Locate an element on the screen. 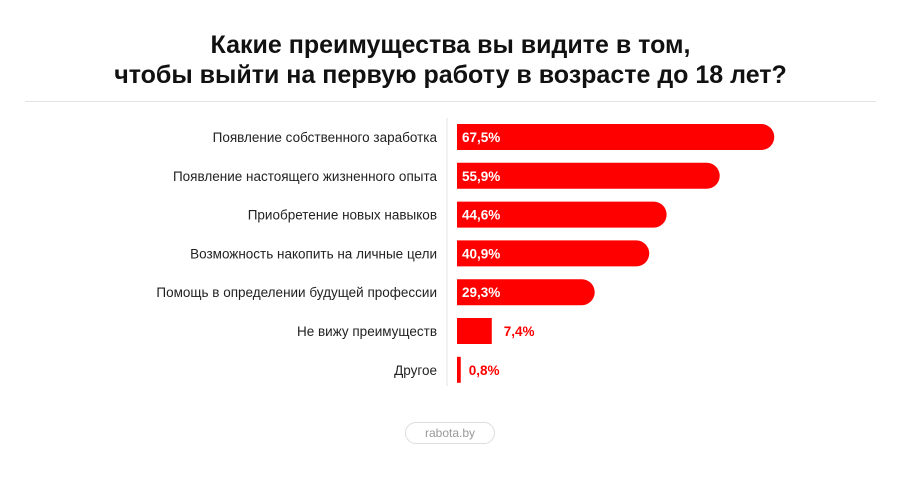 The width and height of the screenshot is (901, 497). data-label: 67,5% is located at coordinates (481, 137).